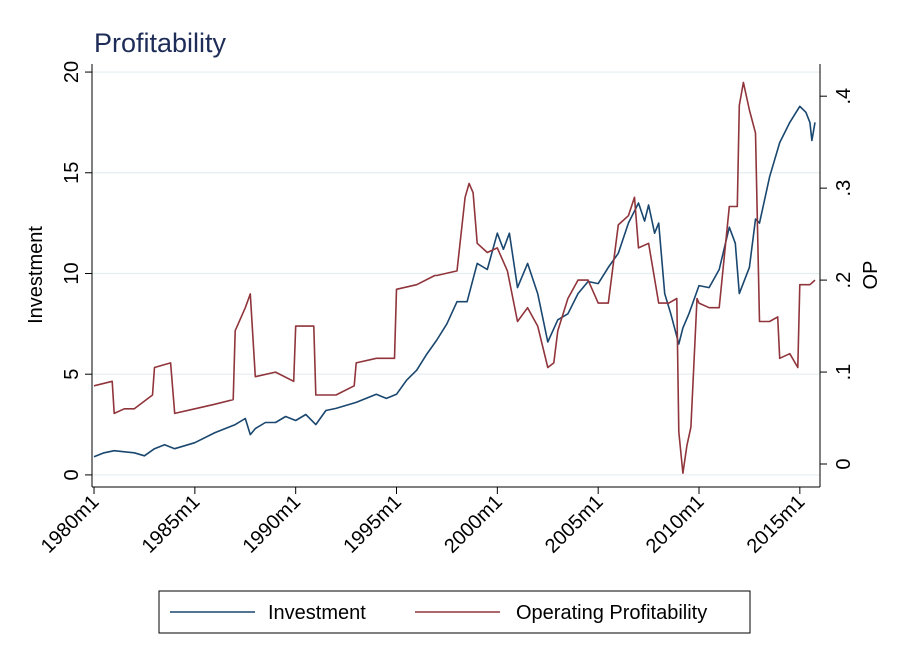 The image size is (913, 664). What do you see at coordinates (454, 612) in the screenshot?
I see `legend: Investment Operating Profitability` at bounding box center [454, 612].